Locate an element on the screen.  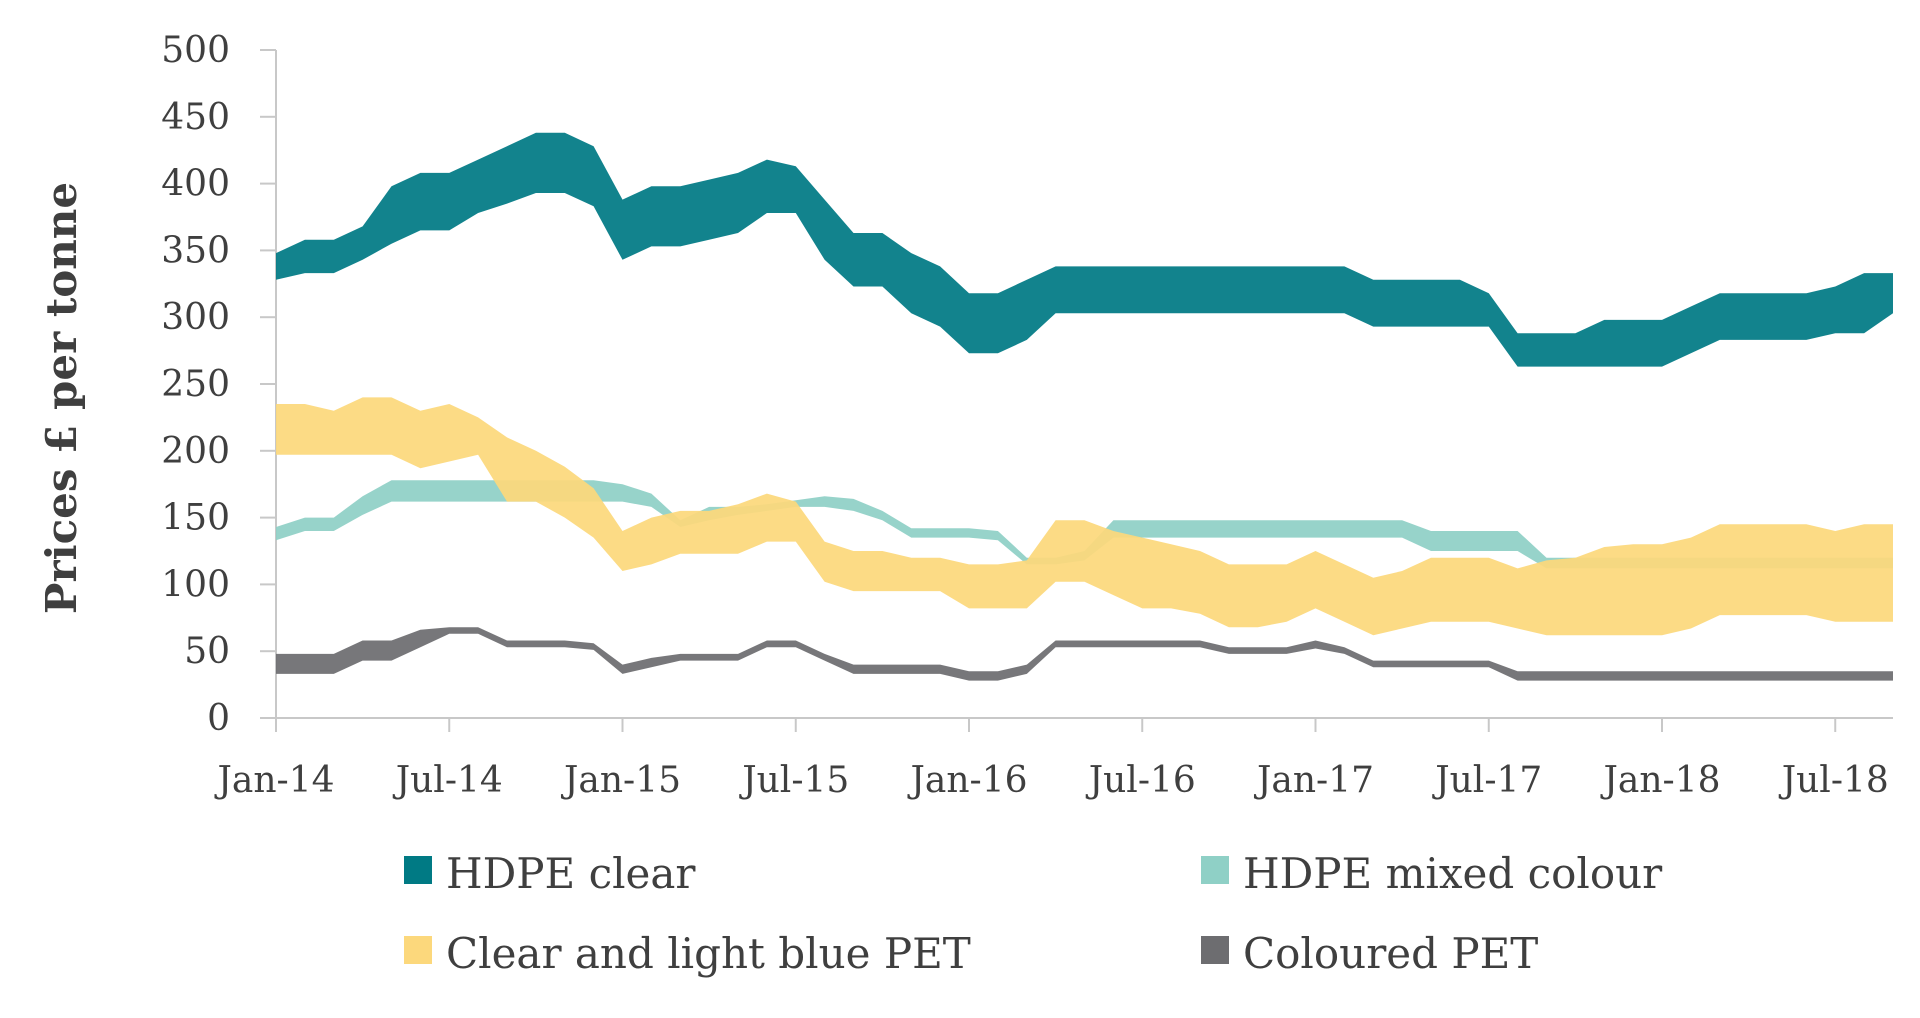
legend-label: Coloured PET is located at coordinates (1390, 953).